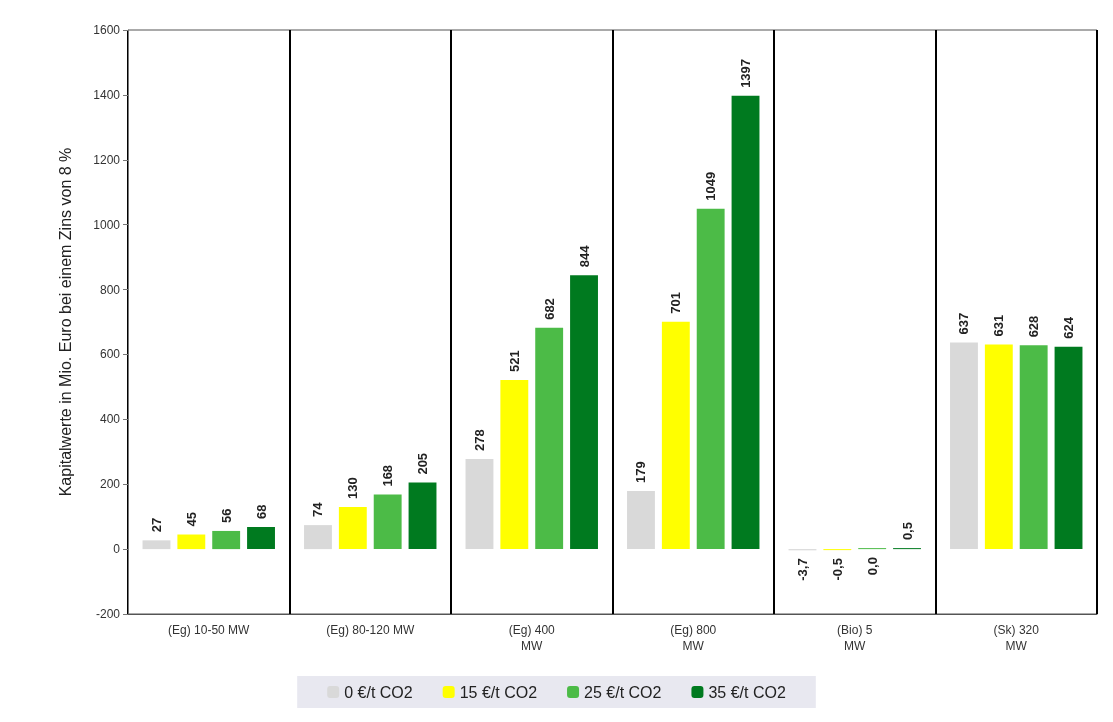 The width and height of the screenshot is (1113, 722). What do you see at coordinates (318, 509) in the screenshot?
I see `data-label: 74` at bounding box center [318, 509].